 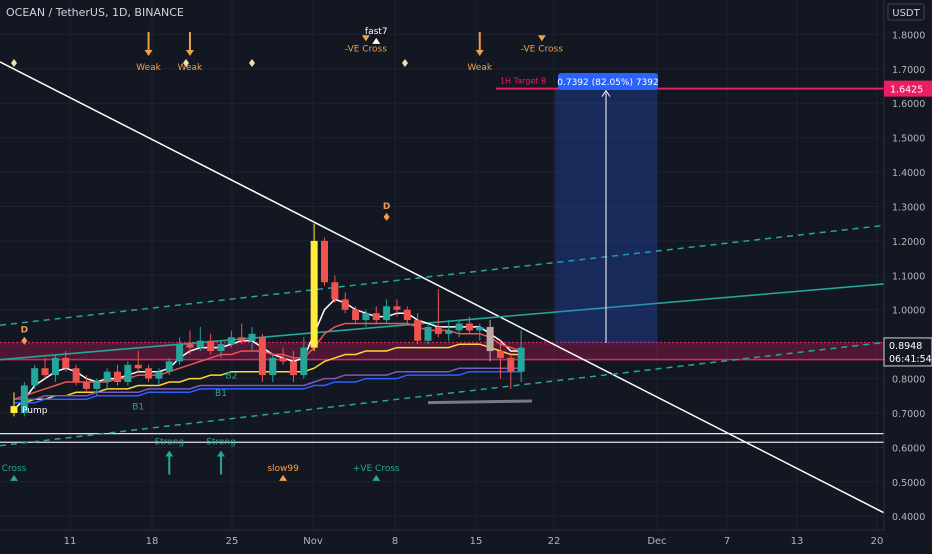 What do you see at coordinates (908, 242) in the screenshot?
I see `y-tick-label: 1.2000` at bounding box center [908, 242].